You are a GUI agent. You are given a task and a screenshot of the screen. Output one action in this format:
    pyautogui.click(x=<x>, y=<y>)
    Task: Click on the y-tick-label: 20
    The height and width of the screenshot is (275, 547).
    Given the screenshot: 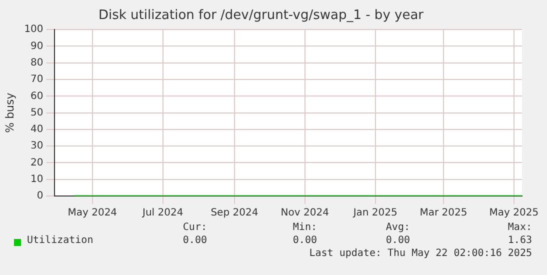 What is the action you would take?
    pyautogui.click(x=37, y=162)
    